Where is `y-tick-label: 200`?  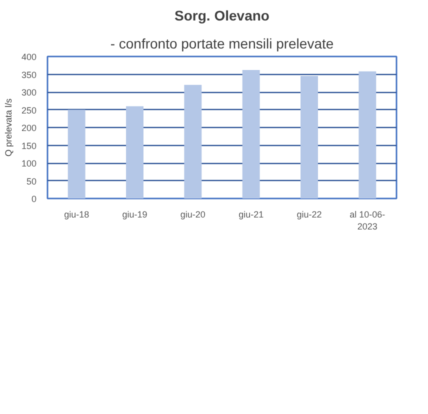
y-tick-label: 200 is located at coordinates (29, 128).